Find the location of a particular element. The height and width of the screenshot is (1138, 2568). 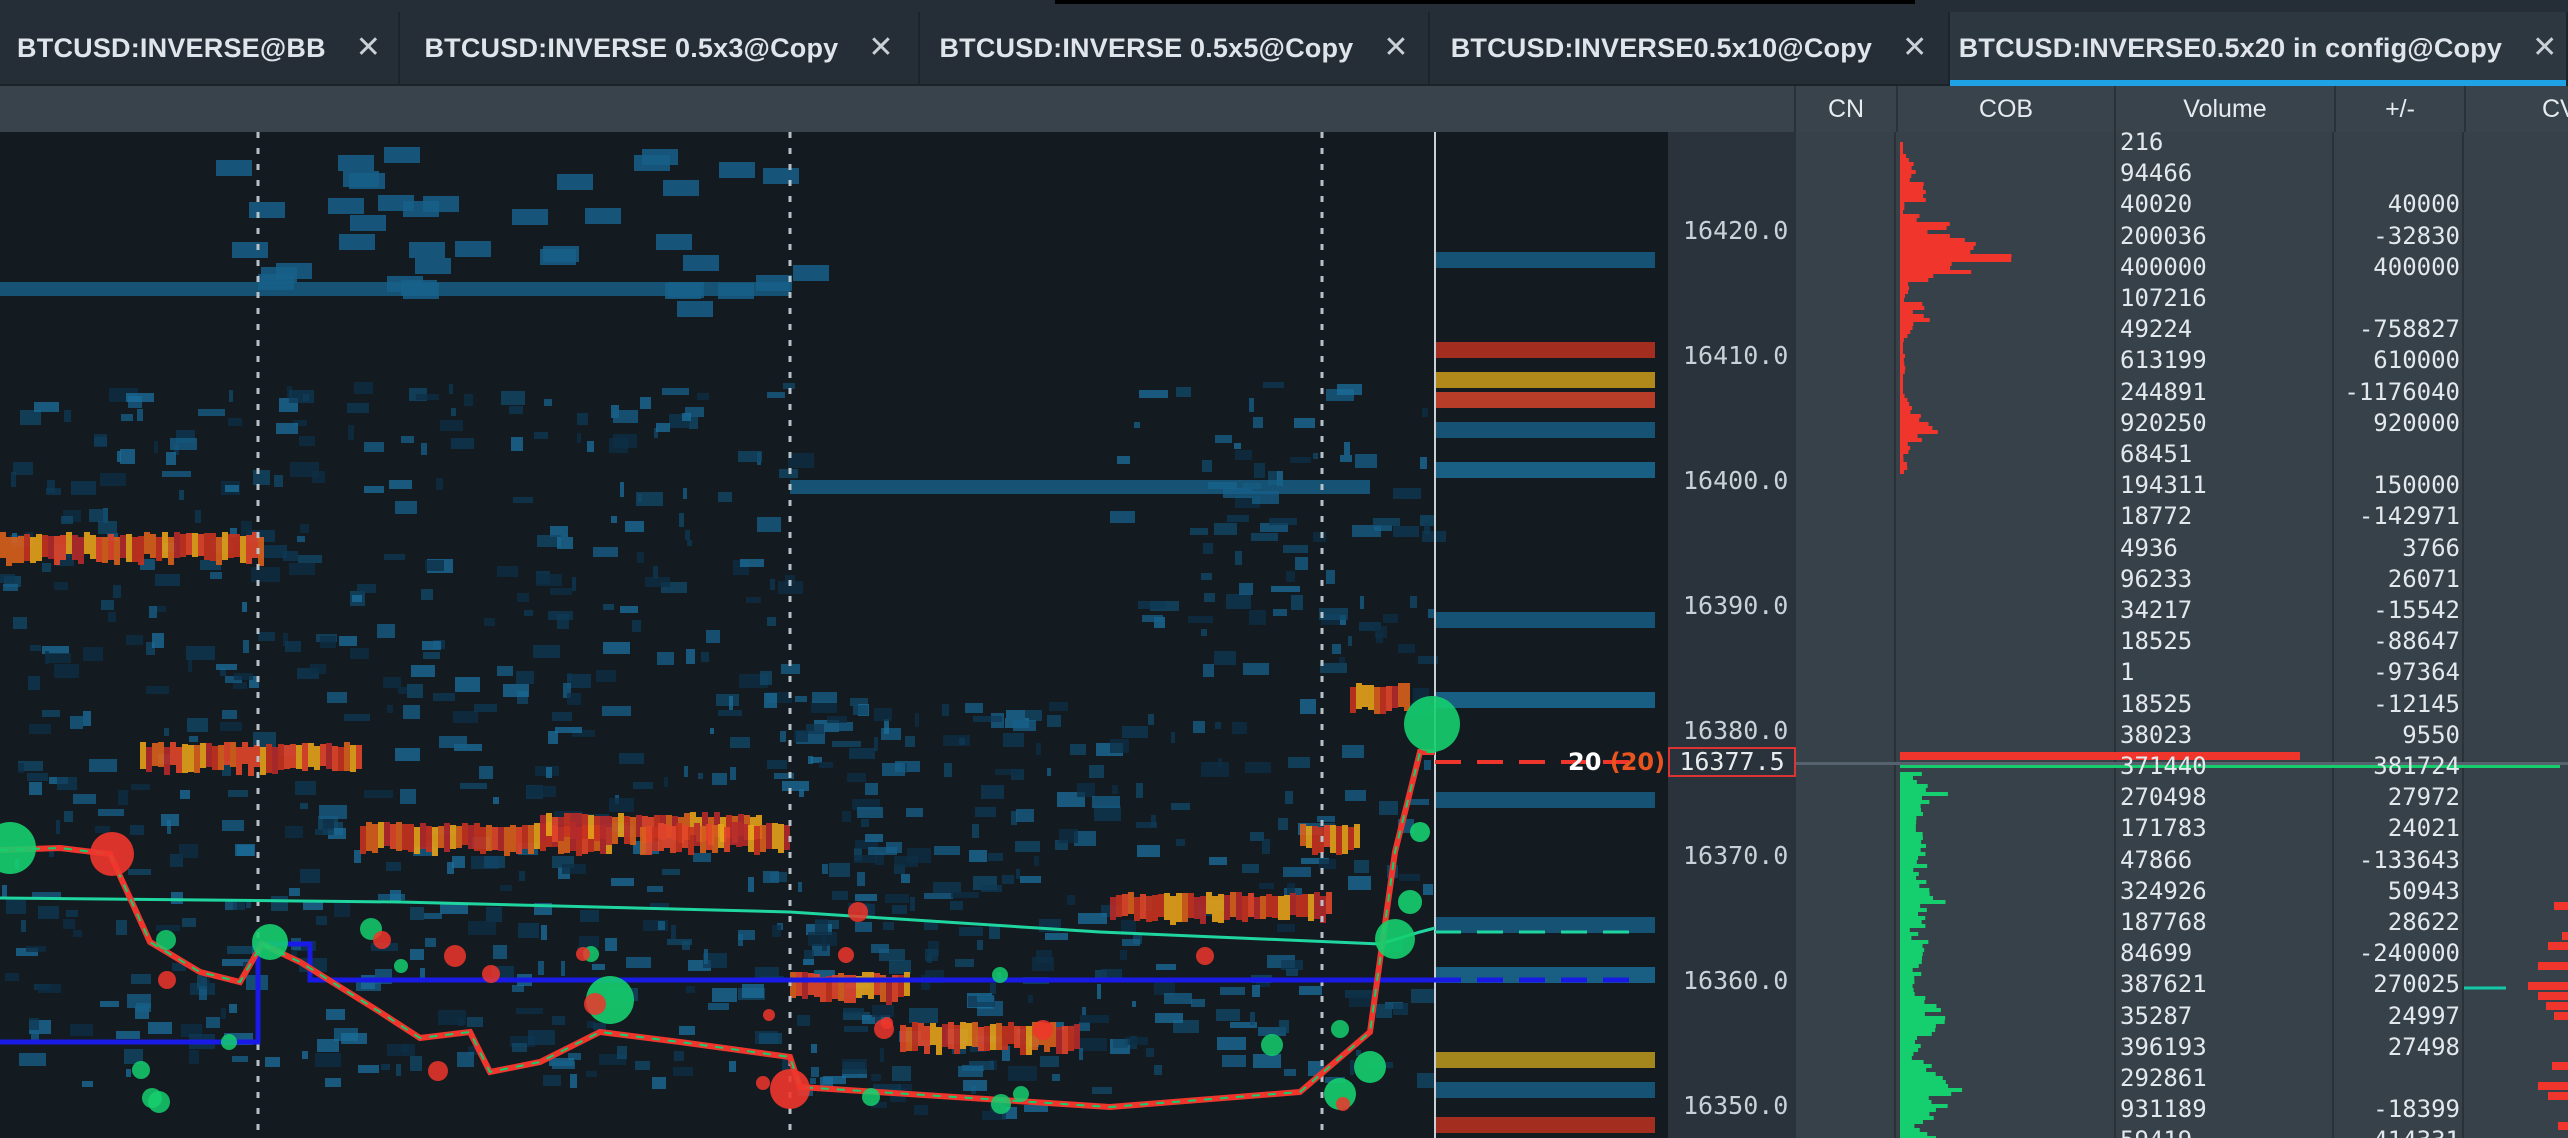

volume-cell: 931189 is located at coordinates (2163, 1109).